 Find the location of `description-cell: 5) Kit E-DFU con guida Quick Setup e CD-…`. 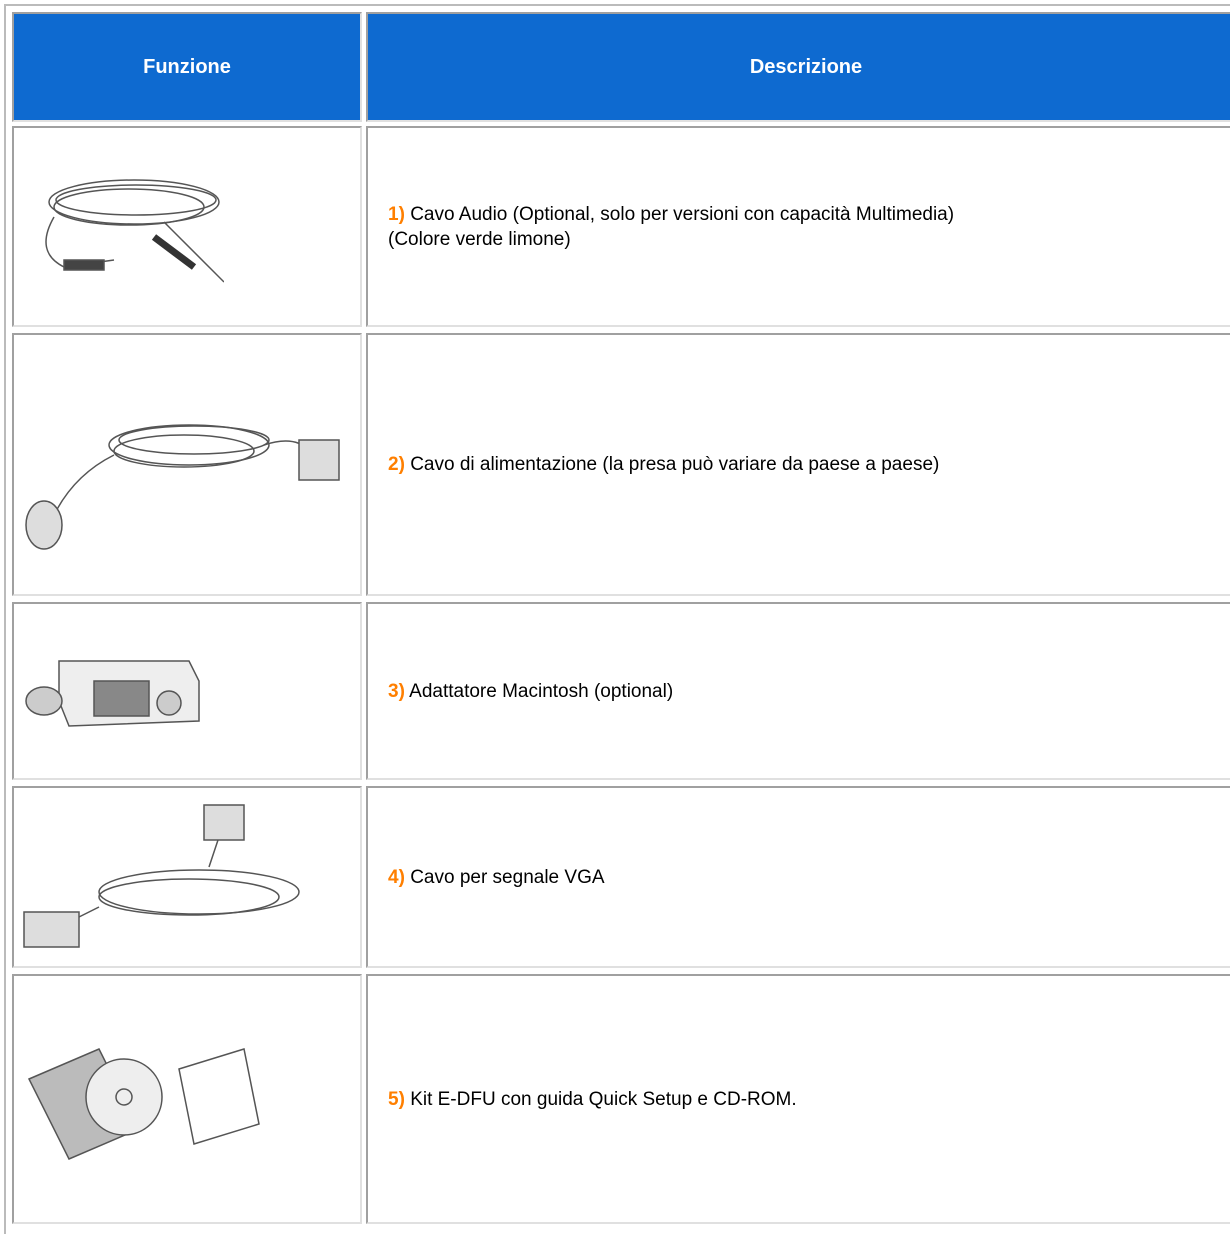

description-cell: 5) Kit E-DFU con guida Quick Setup e CD-… is located at coordinates (798, 1099).